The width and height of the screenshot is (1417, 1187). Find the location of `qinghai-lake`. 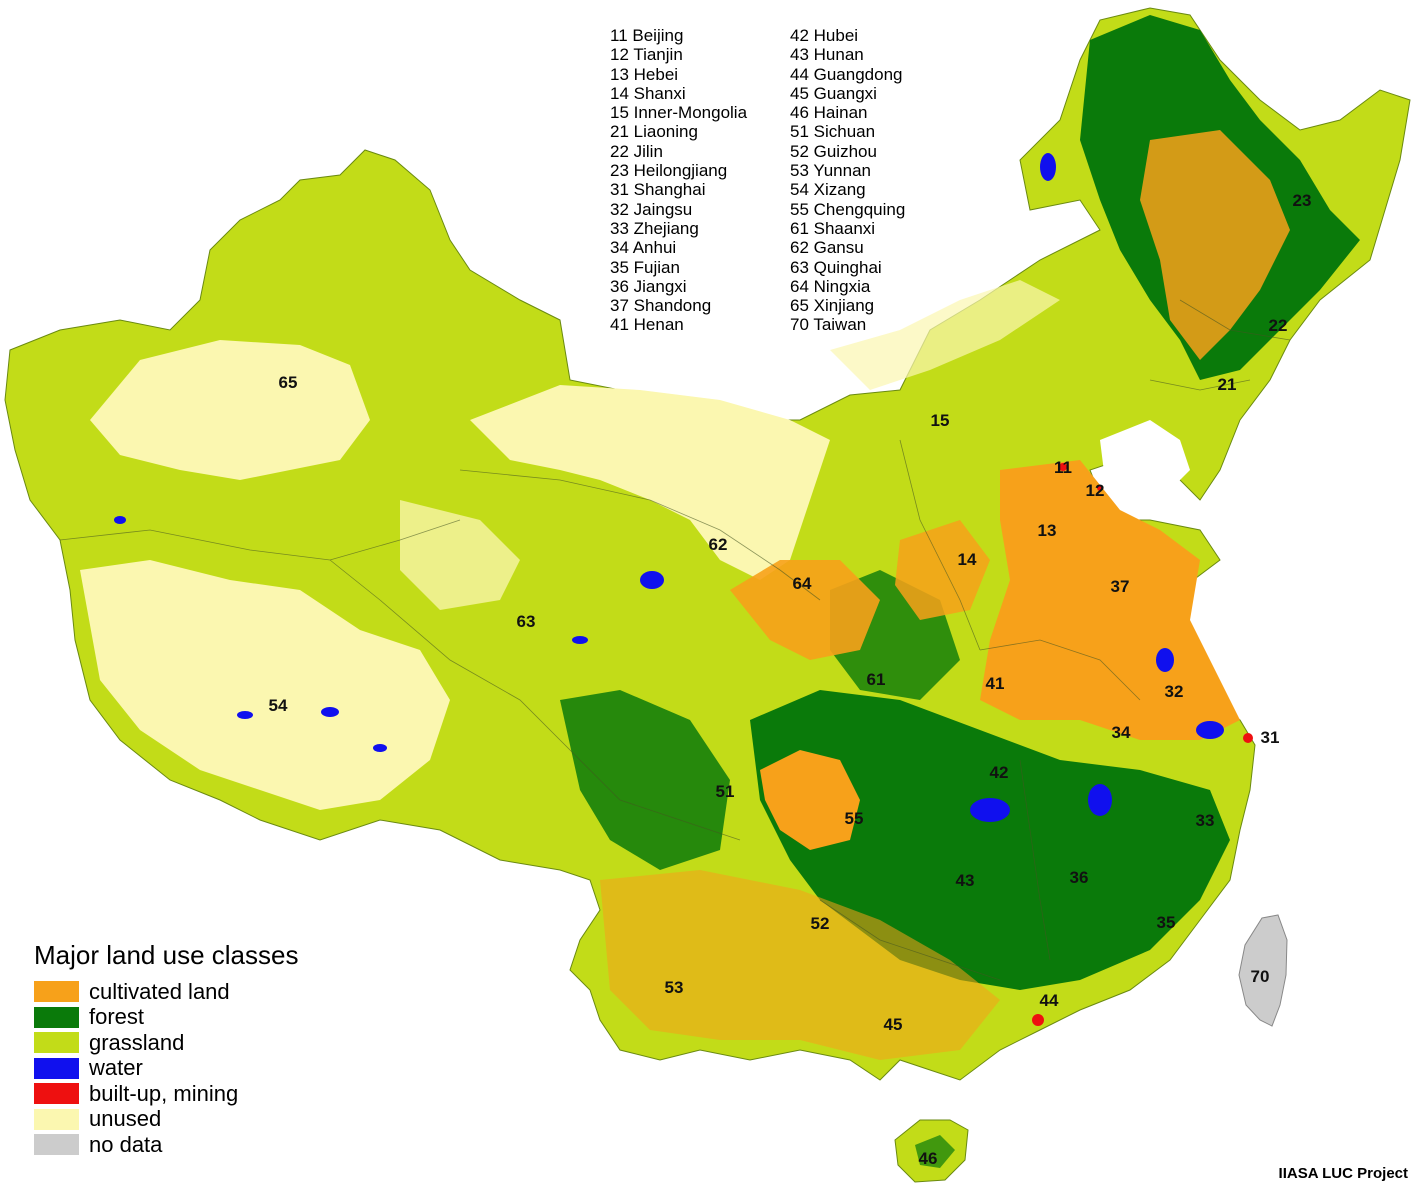

qinghai-lake is located at coordinates (652, 580).